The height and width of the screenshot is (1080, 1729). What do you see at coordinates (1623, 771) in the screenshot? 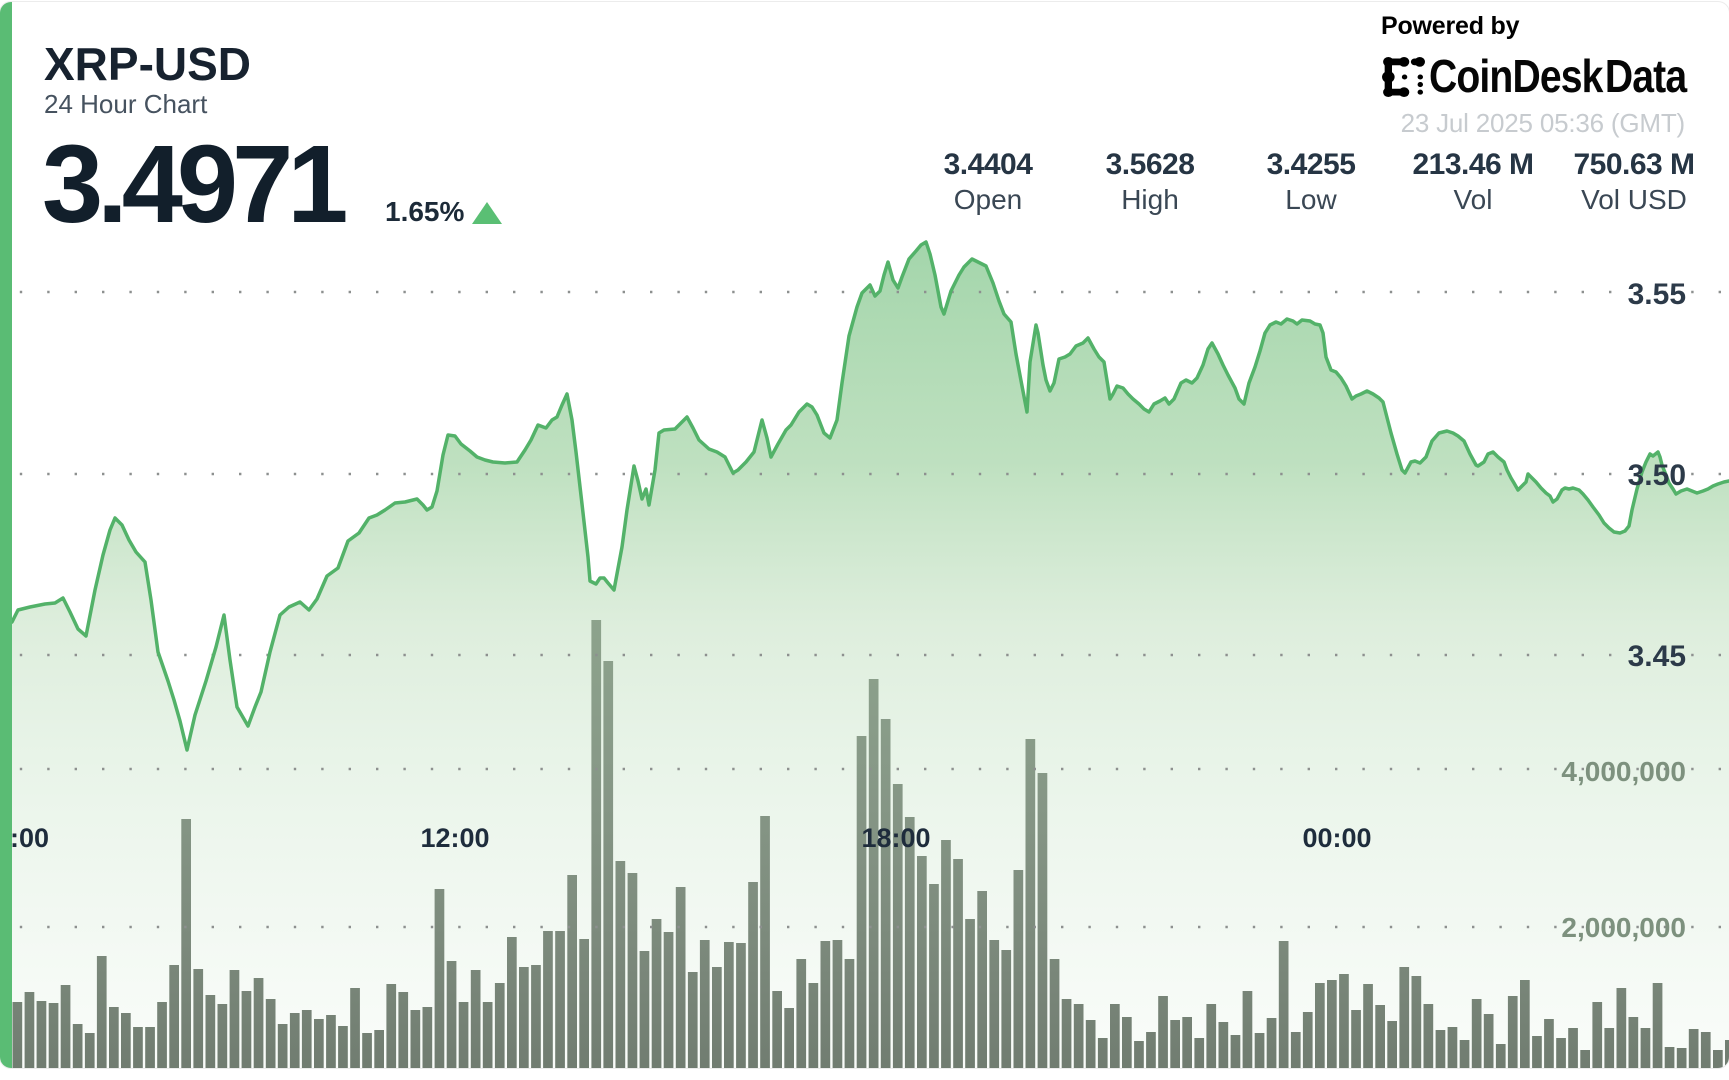
I see `svg-text: 4,000,000` at bounding box center [1623, 771].